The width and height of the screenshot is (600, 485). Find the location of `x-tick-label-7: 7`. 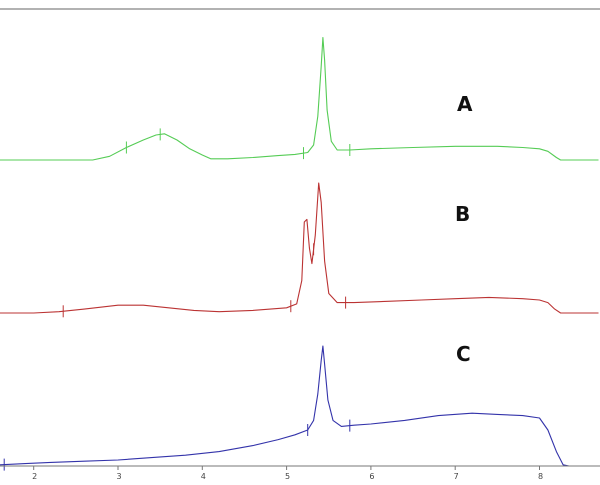

x-tick-label-7: 7 is located at coordinates (456, 476).